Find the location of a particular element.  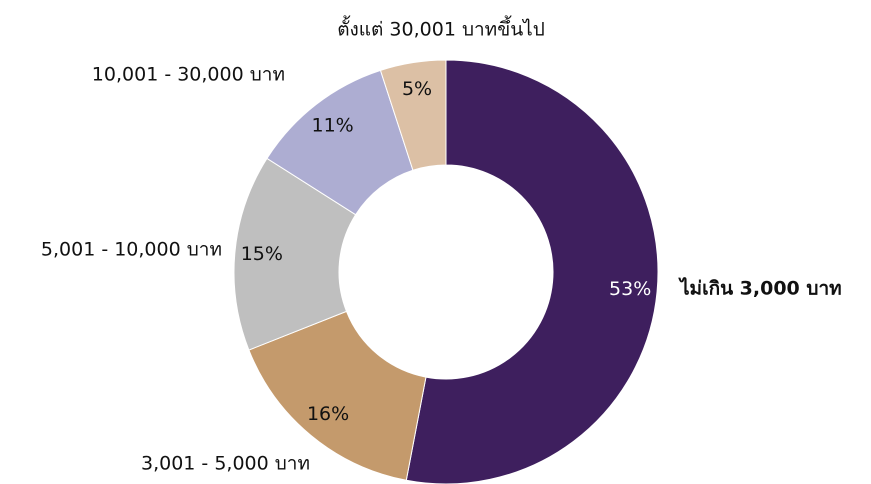

category-label: 3,001 - 5,000 บาท is located at coordinates (225, 464).